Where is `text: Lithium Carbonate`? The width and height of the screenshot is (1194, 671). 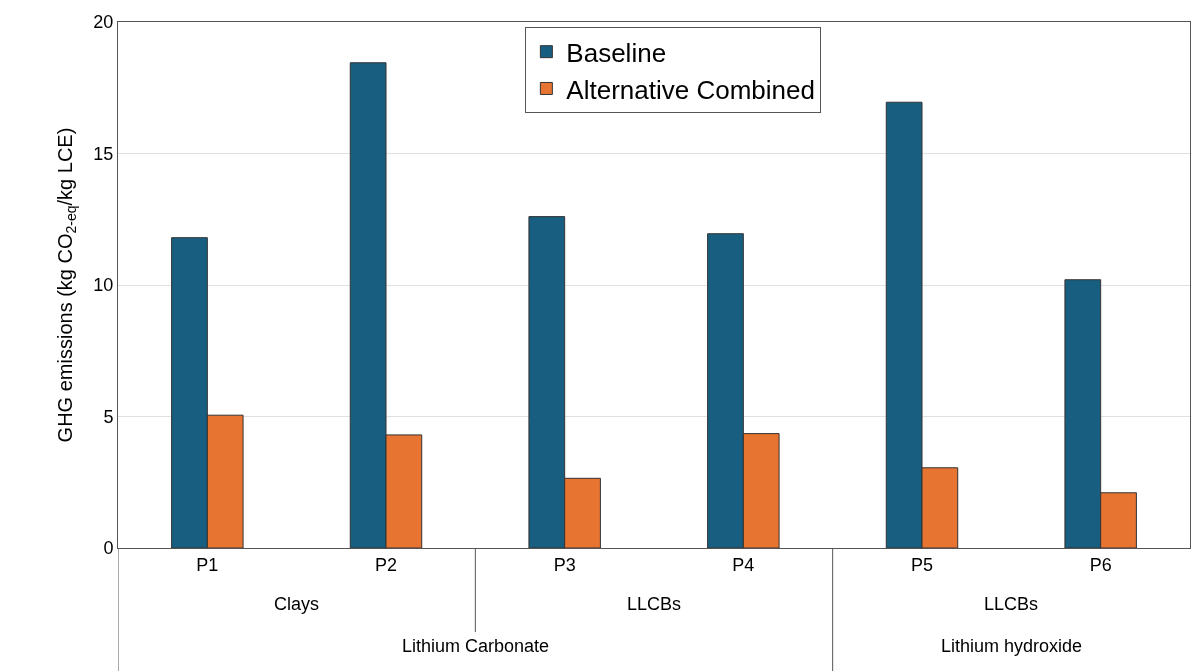 text: Lithium Carbonate is located at coordinates (476, 646).